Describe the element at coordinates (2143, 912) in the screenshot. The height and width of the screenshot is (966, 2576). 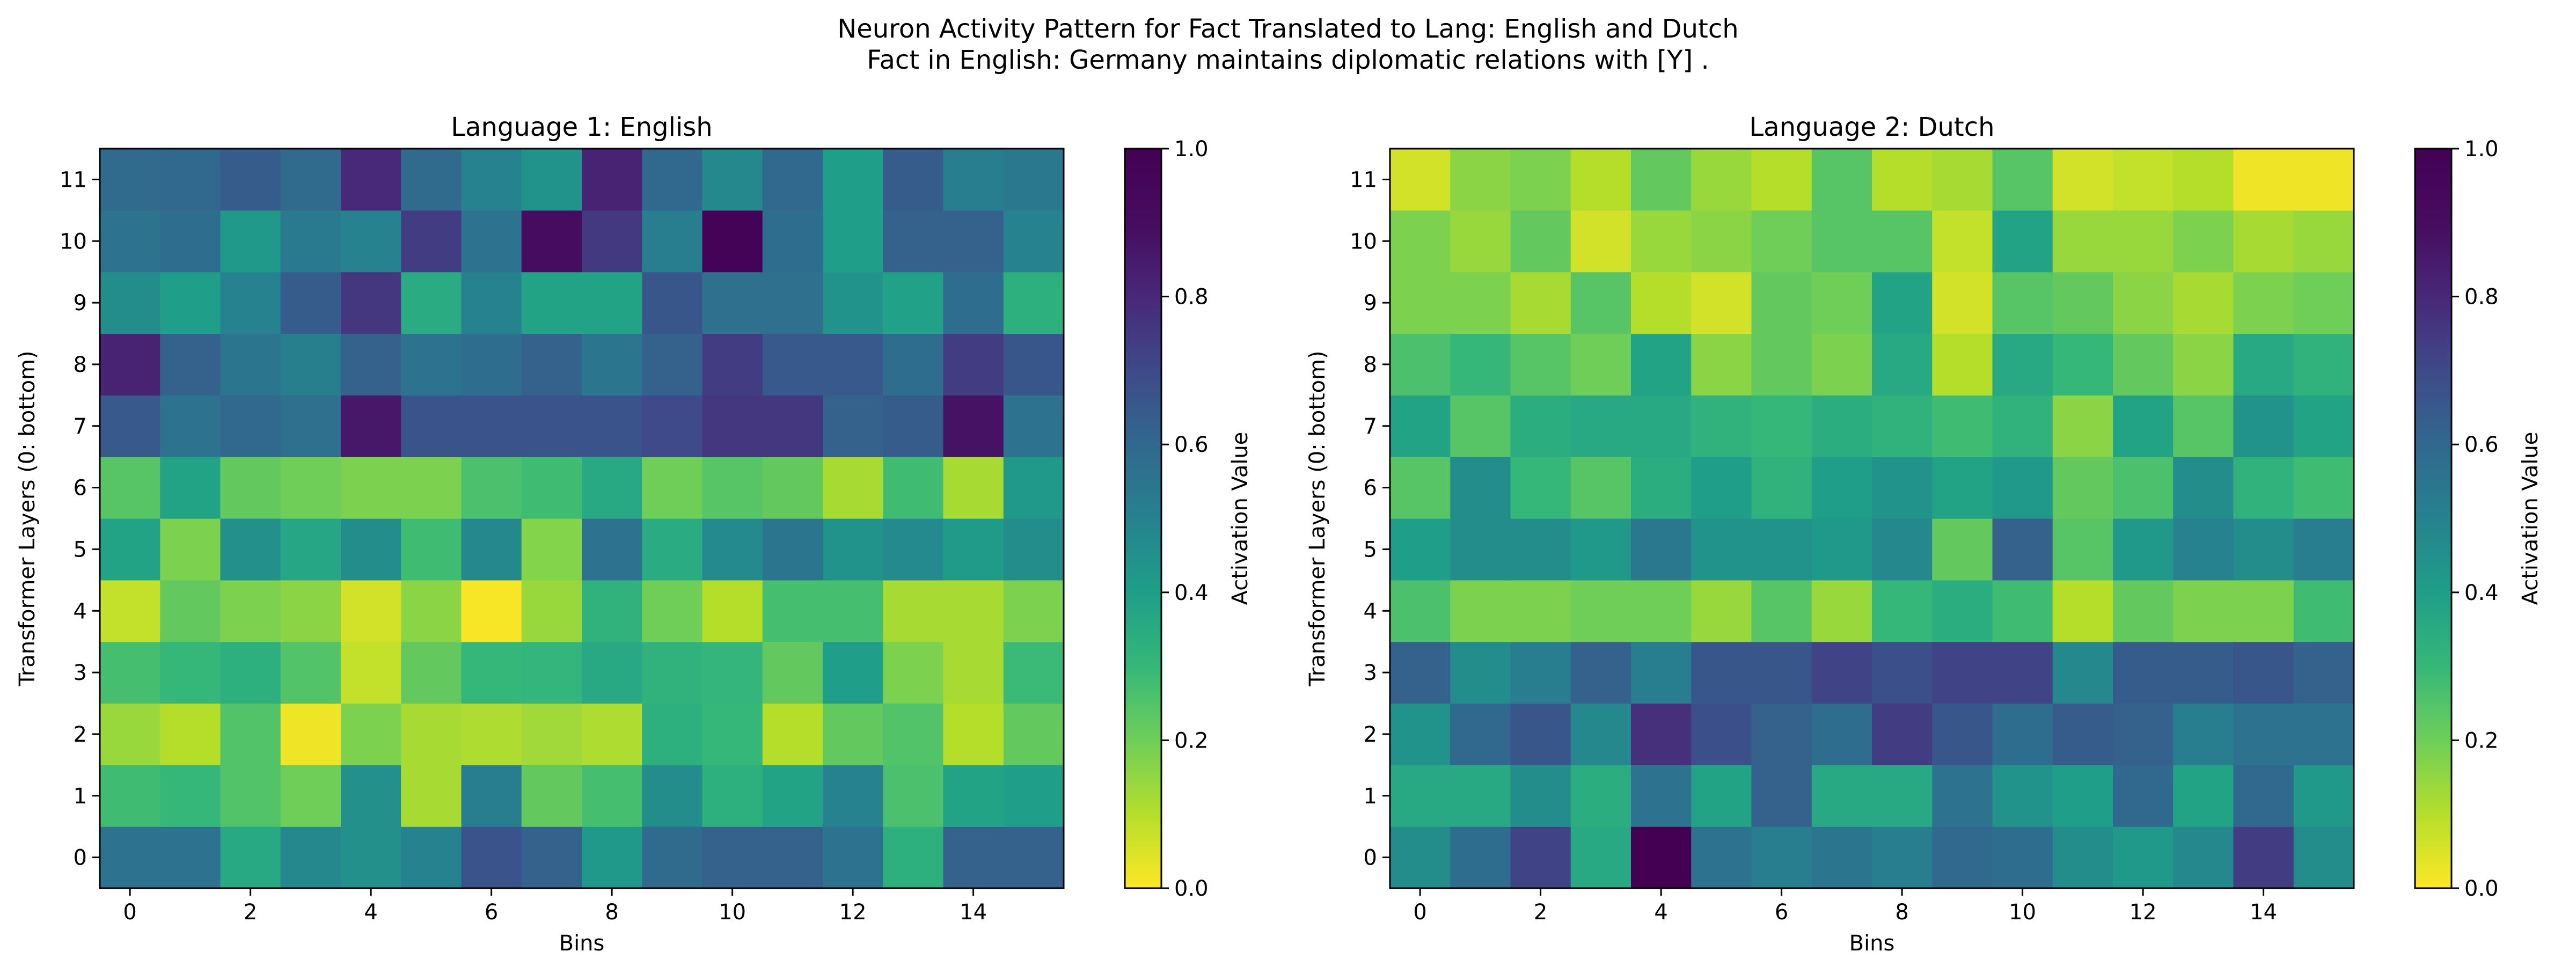
I see `x-tick-label: 12` at that location.